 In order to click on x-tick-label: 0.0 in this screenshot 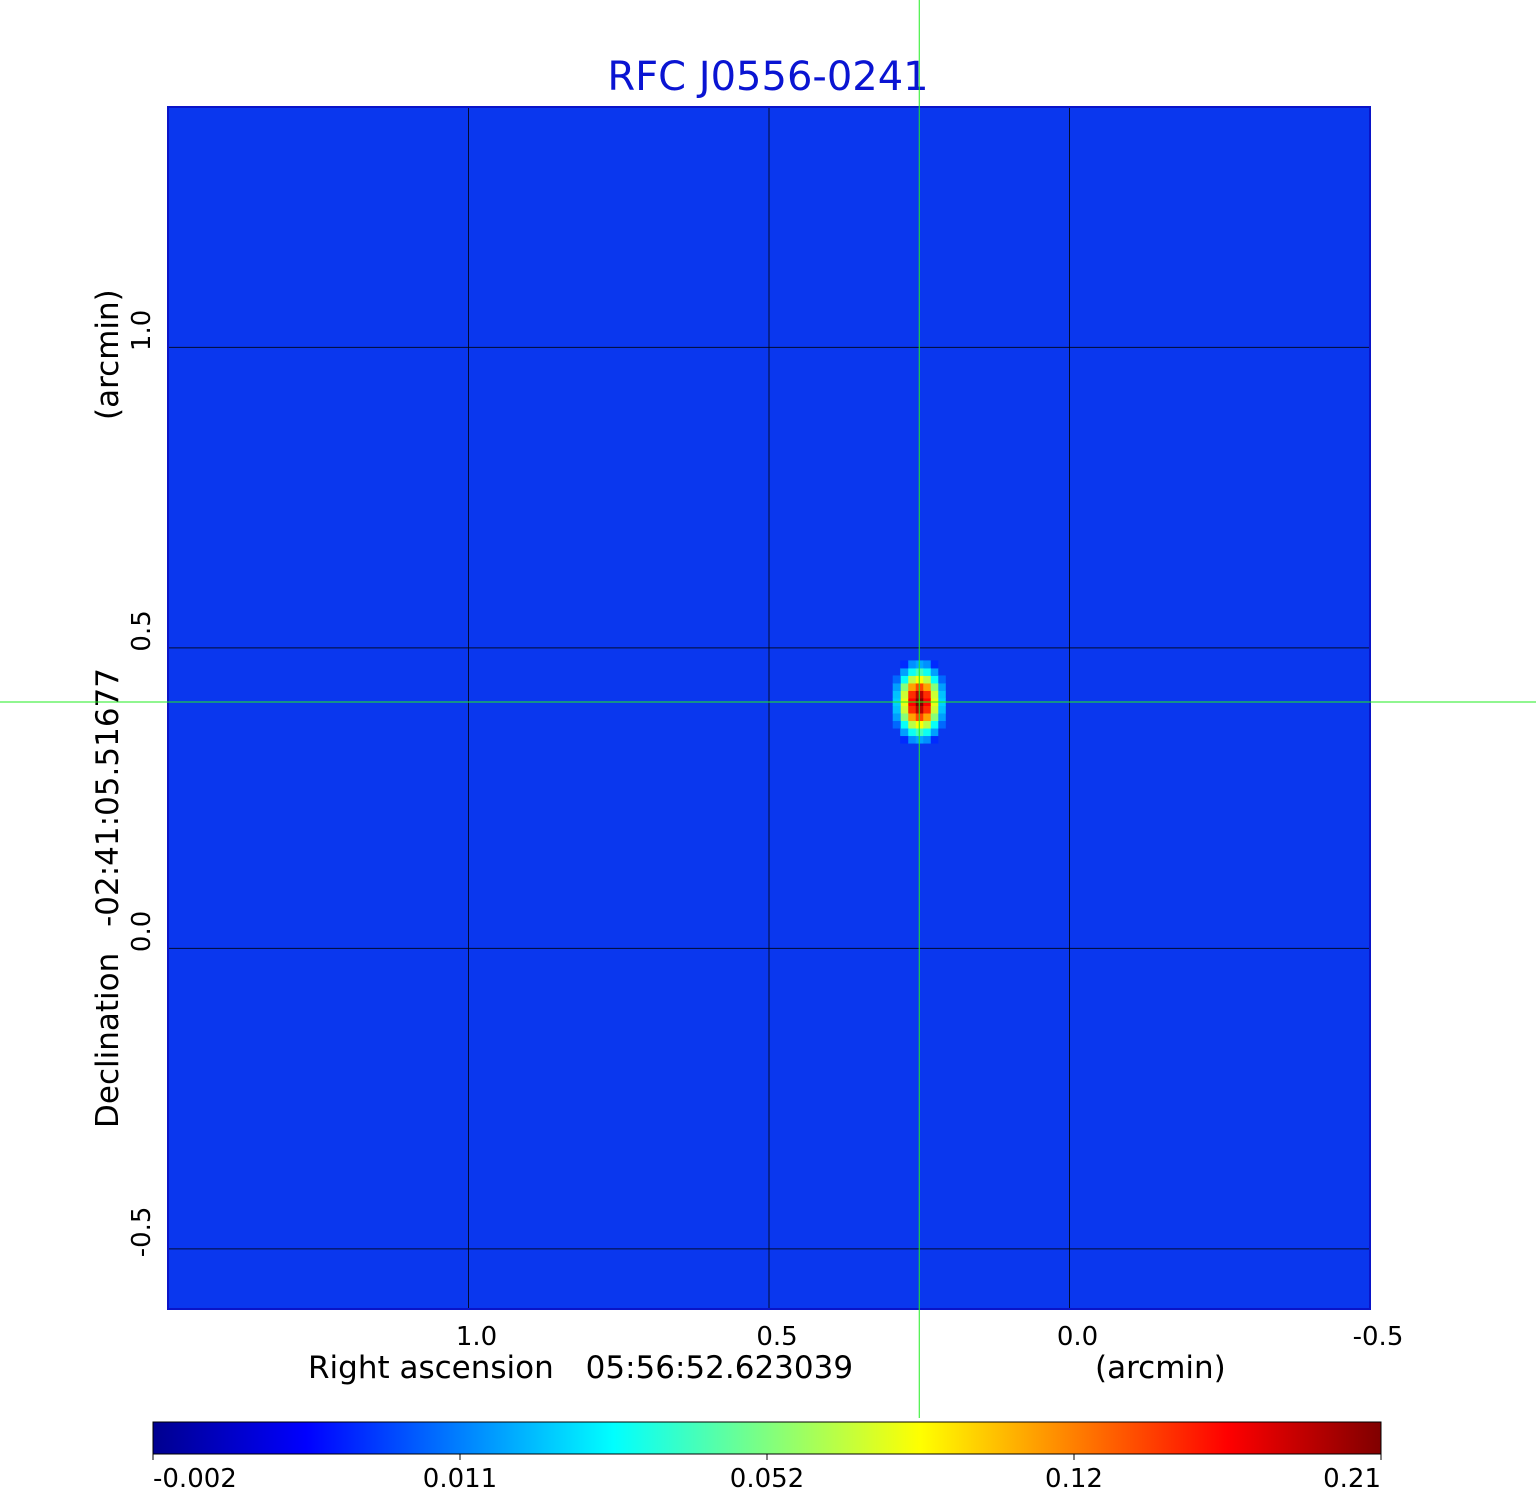, I will do `click(1077, 1337)`.